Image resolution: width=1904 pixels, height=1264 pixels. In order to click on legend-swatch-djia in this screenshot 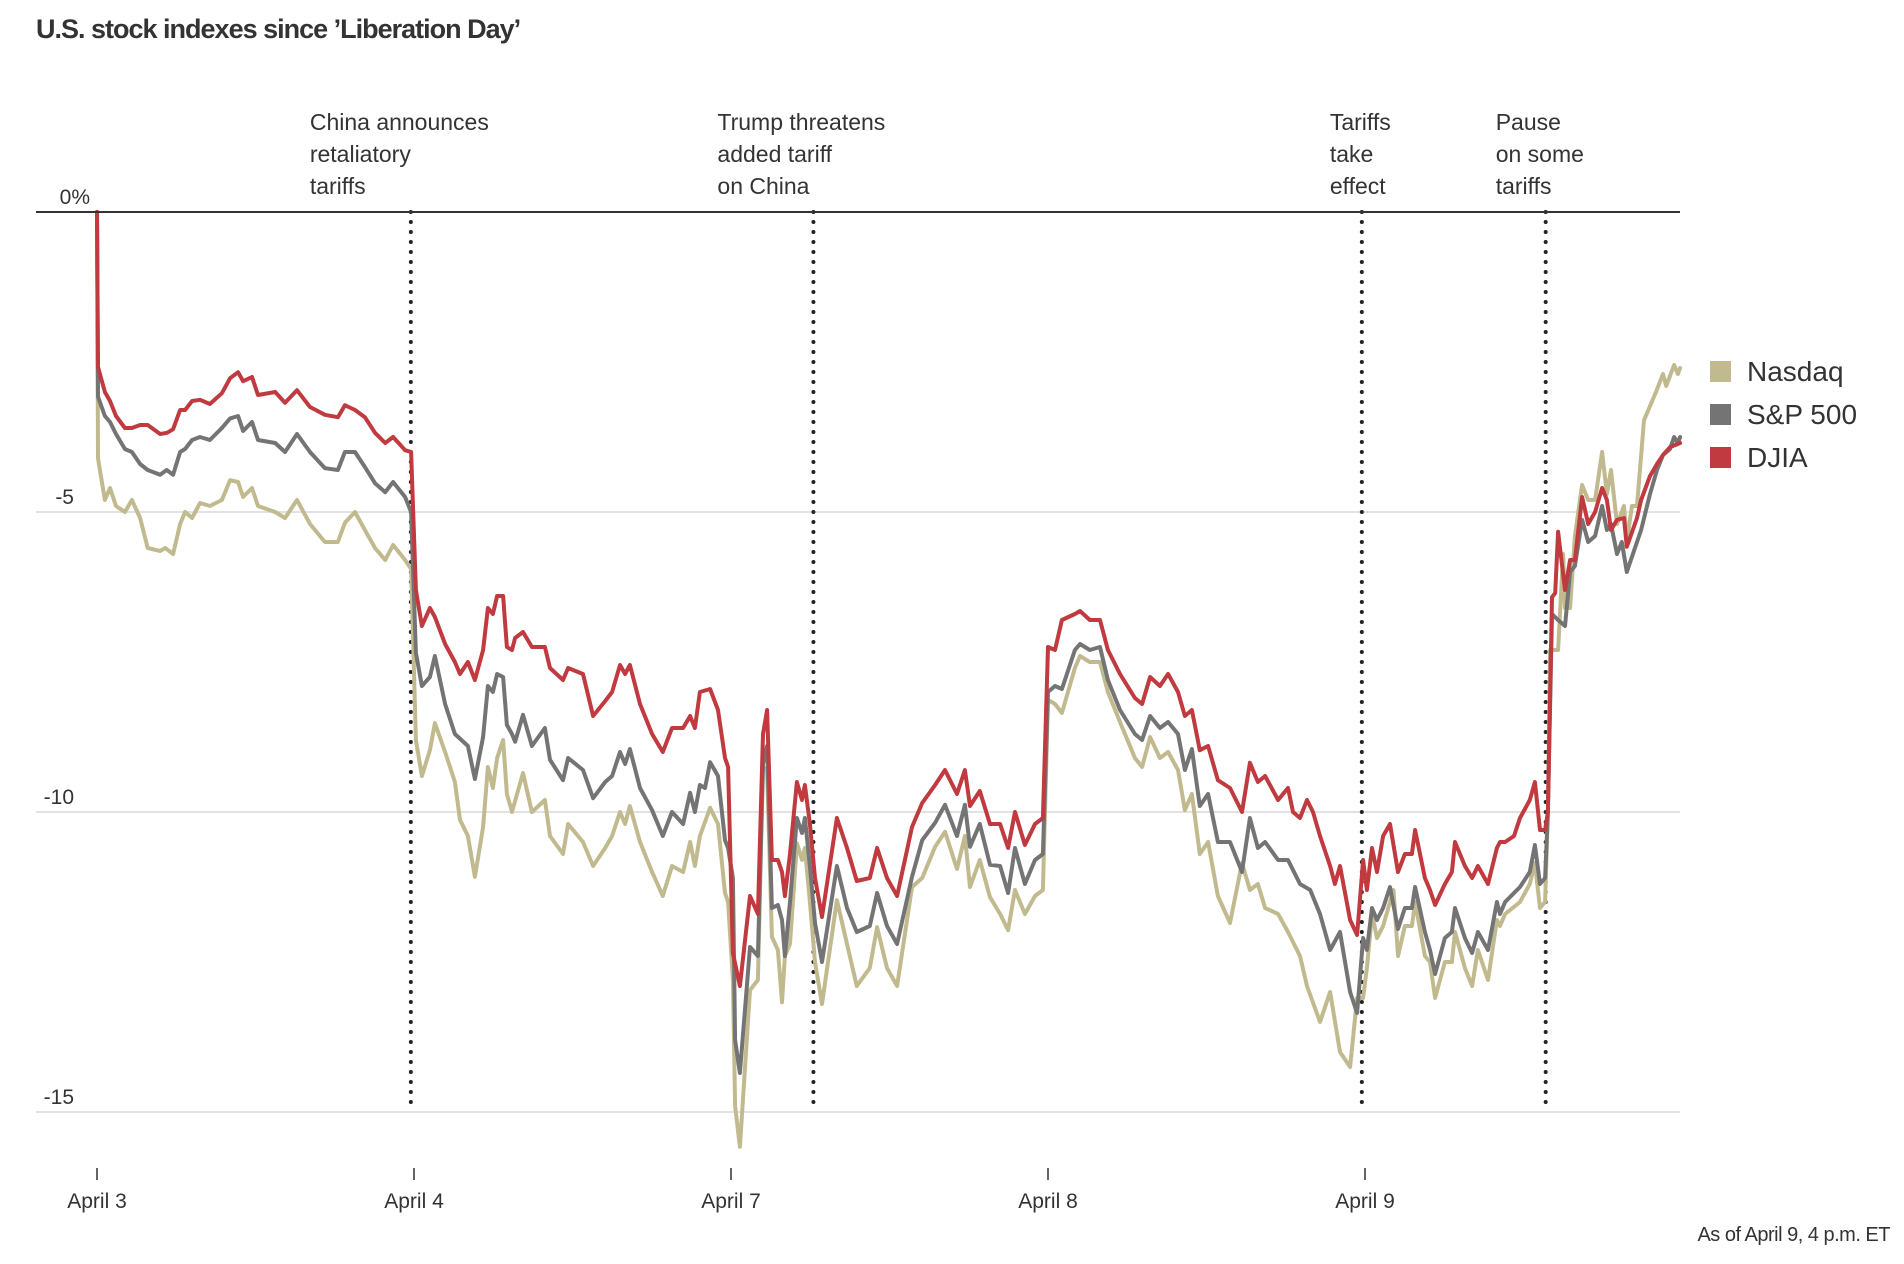, I will do `click(1720, 457)`.